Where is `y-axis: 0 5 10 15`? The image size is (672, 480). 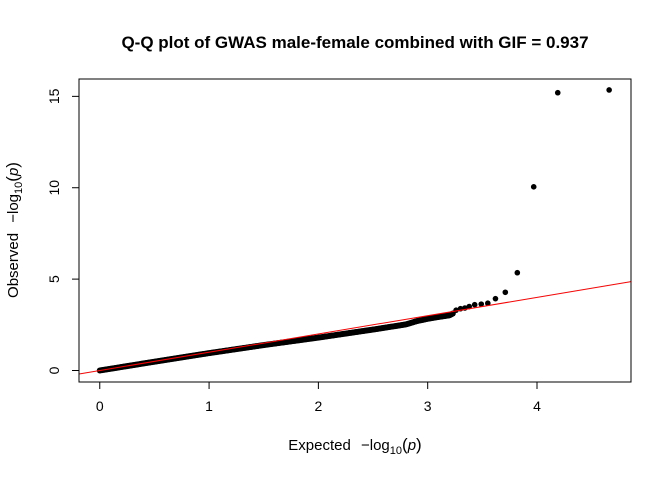 y-axis: 0 5 10 15 is located at coordinates (62, 231).